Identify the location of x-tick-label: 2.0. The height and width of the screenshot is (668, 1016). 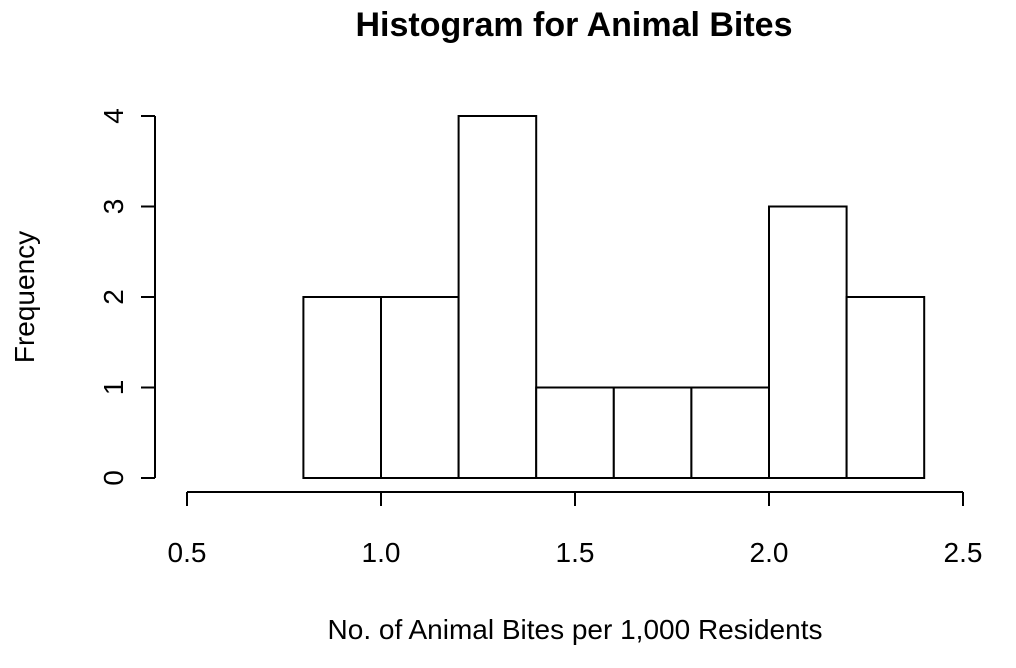
(769, 552).